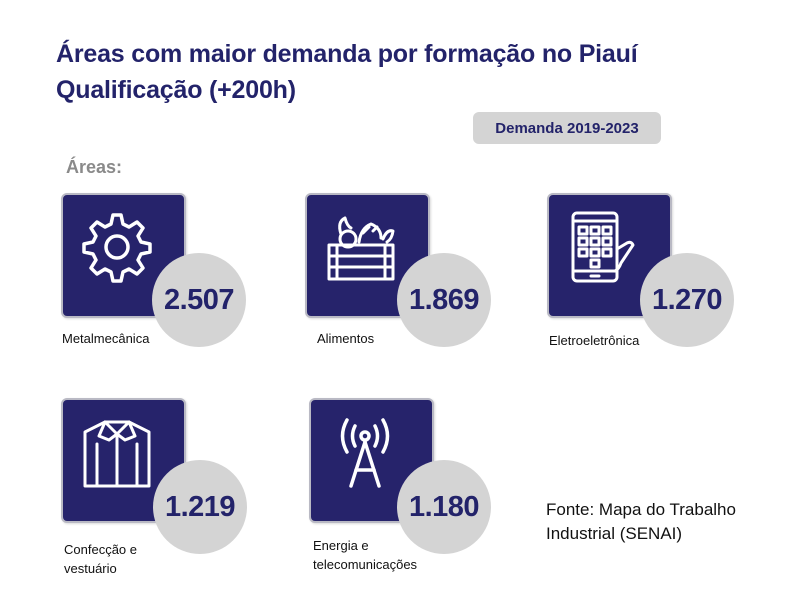  What do you see at coordinates (199, 300) in the screenshot?
I see `value-metalmecanica: 2.507` at bounding box center [199, 300].